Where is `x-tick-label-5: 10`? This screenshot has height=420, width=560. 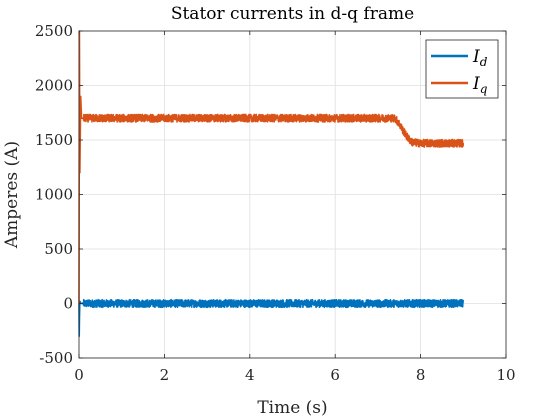
x-tick-label-5: 10 is located at coordinates (505, 375).